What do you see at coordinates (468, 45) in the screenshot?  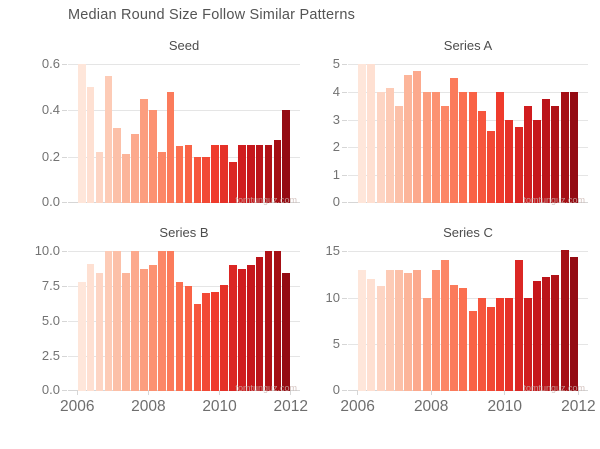 I see `subplot-title-series-a: Series A` at bounding box center [468, 45].